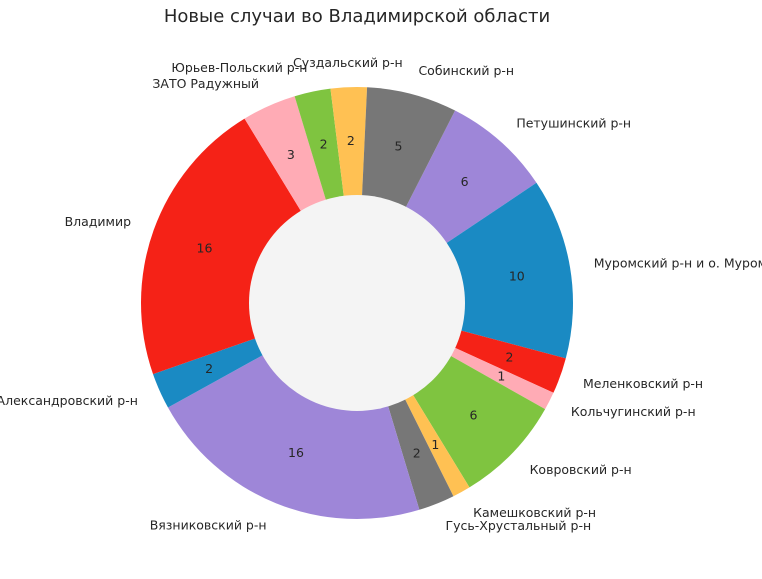  What do you see at coordinates (573, 123) in the screenshot?
I see `slice-label: Петушинский р-н` at bounding box center [573, 123].